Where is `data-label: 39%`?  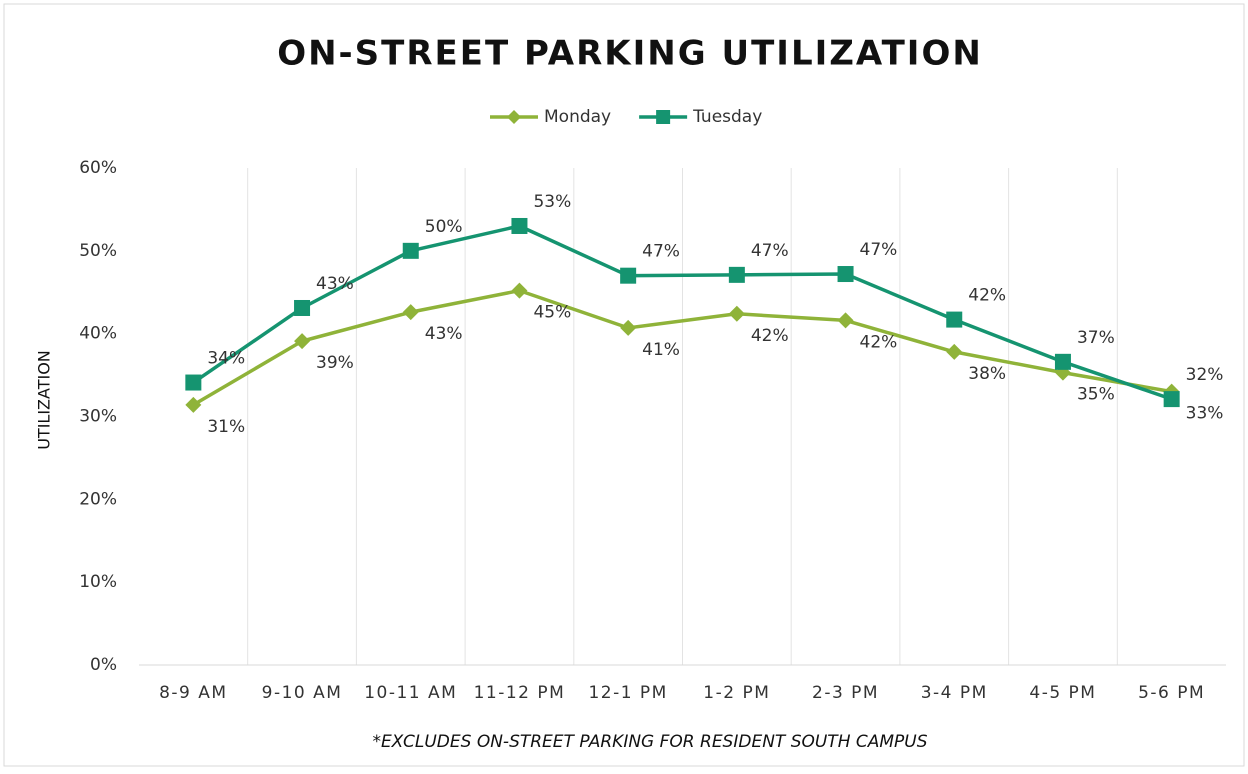
data-label: 39% is located at coordinates (335, 363).